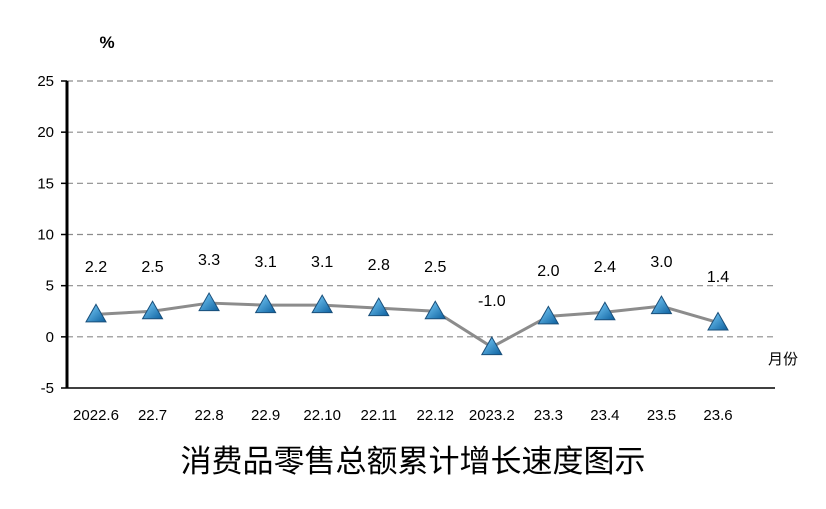 This screenshot has width=826, height=509. I want to click on x-tick-label: 23.3, so click(548, 415).